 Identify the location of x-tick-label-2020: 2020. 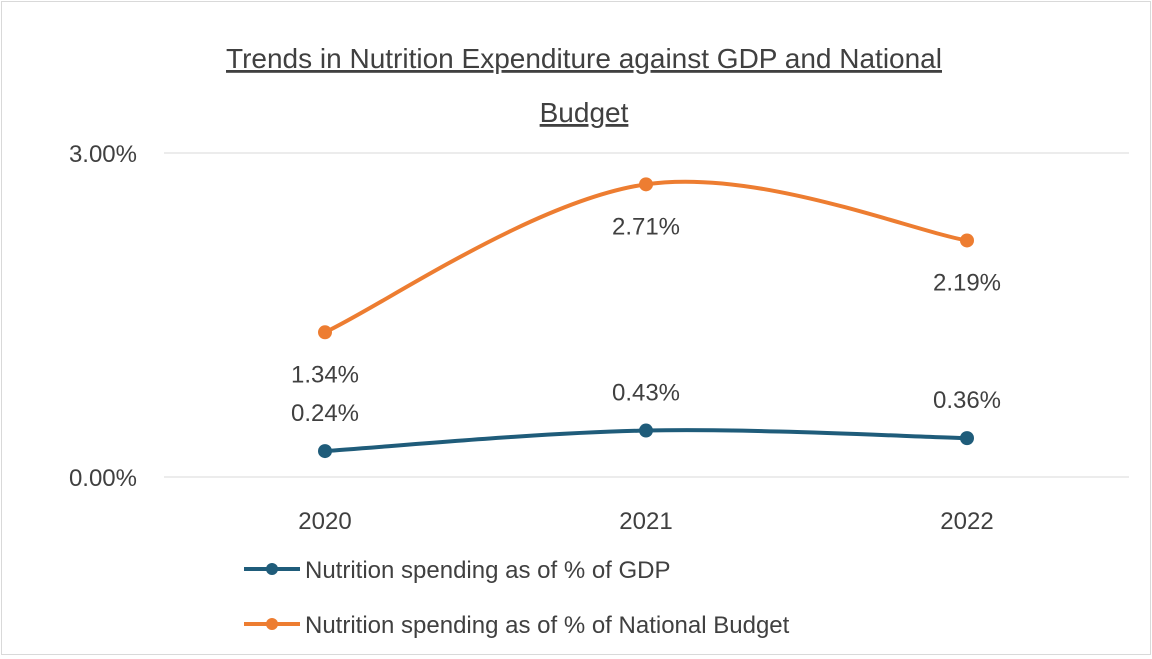
(324, 521).